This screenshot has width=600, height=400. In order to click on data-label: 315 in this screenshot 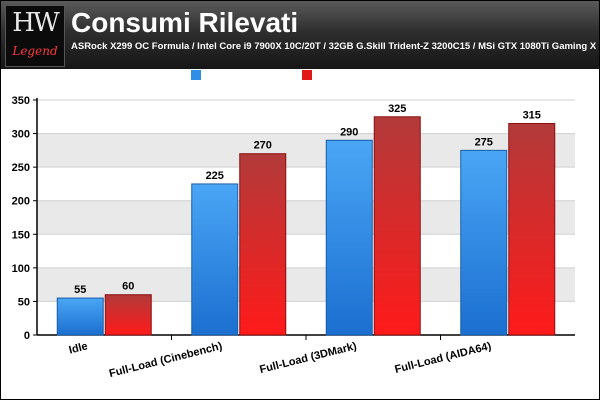, I will do `click(532, 116)`.